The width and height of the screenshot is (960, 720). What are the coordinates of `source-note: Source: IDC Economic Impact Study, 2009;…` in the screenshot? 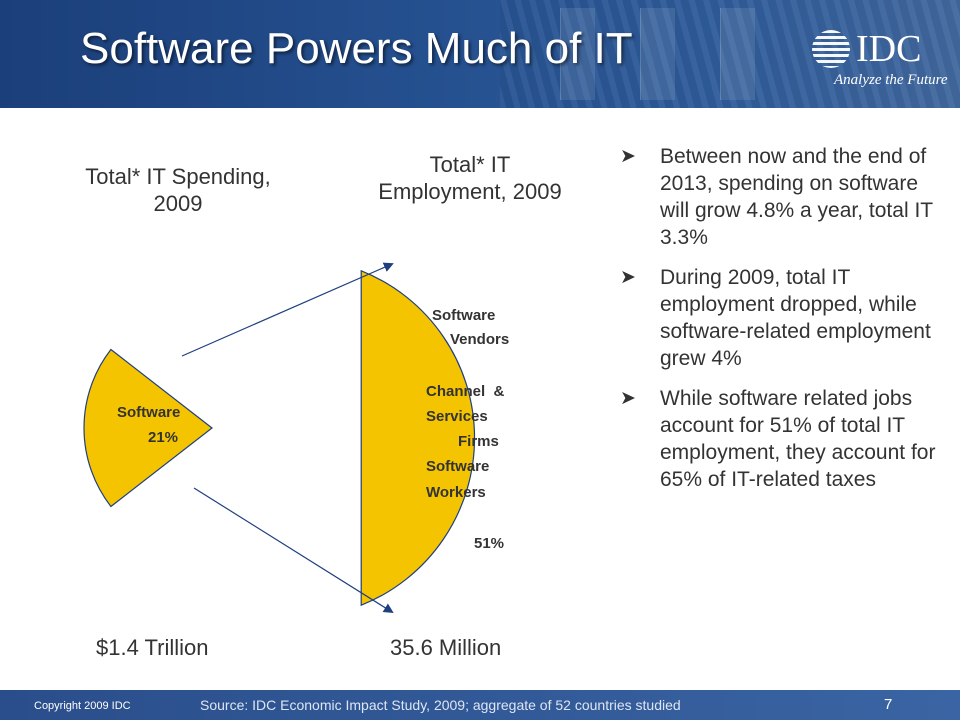 It's located at (440, 705).